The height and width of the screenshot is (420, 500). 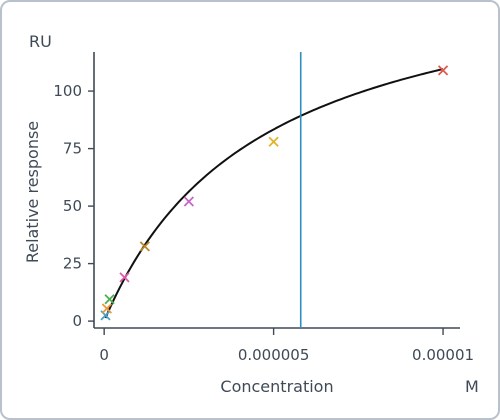 I want to click on y-tick-label: 100, so click(x=67, y=91).